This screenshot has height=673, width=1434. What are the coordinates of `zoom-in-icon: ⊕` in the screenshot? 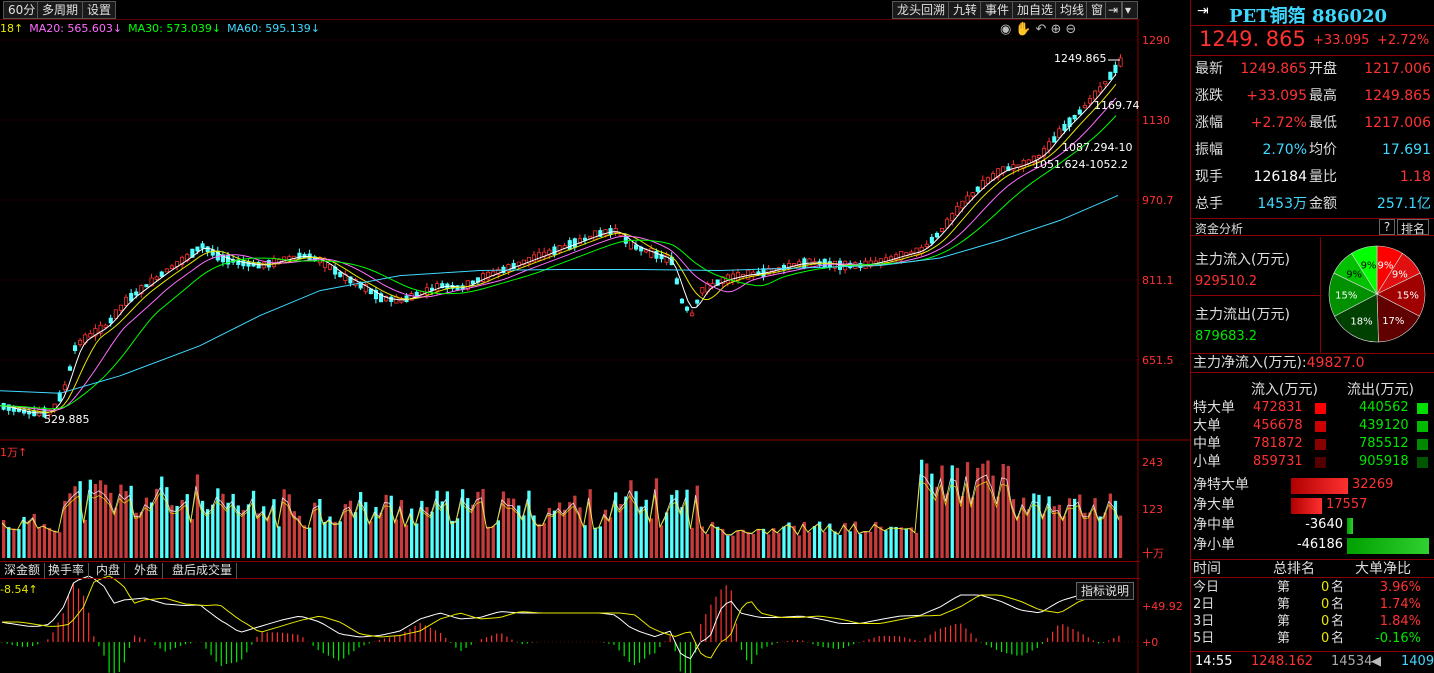 It's located at (1058, 29).